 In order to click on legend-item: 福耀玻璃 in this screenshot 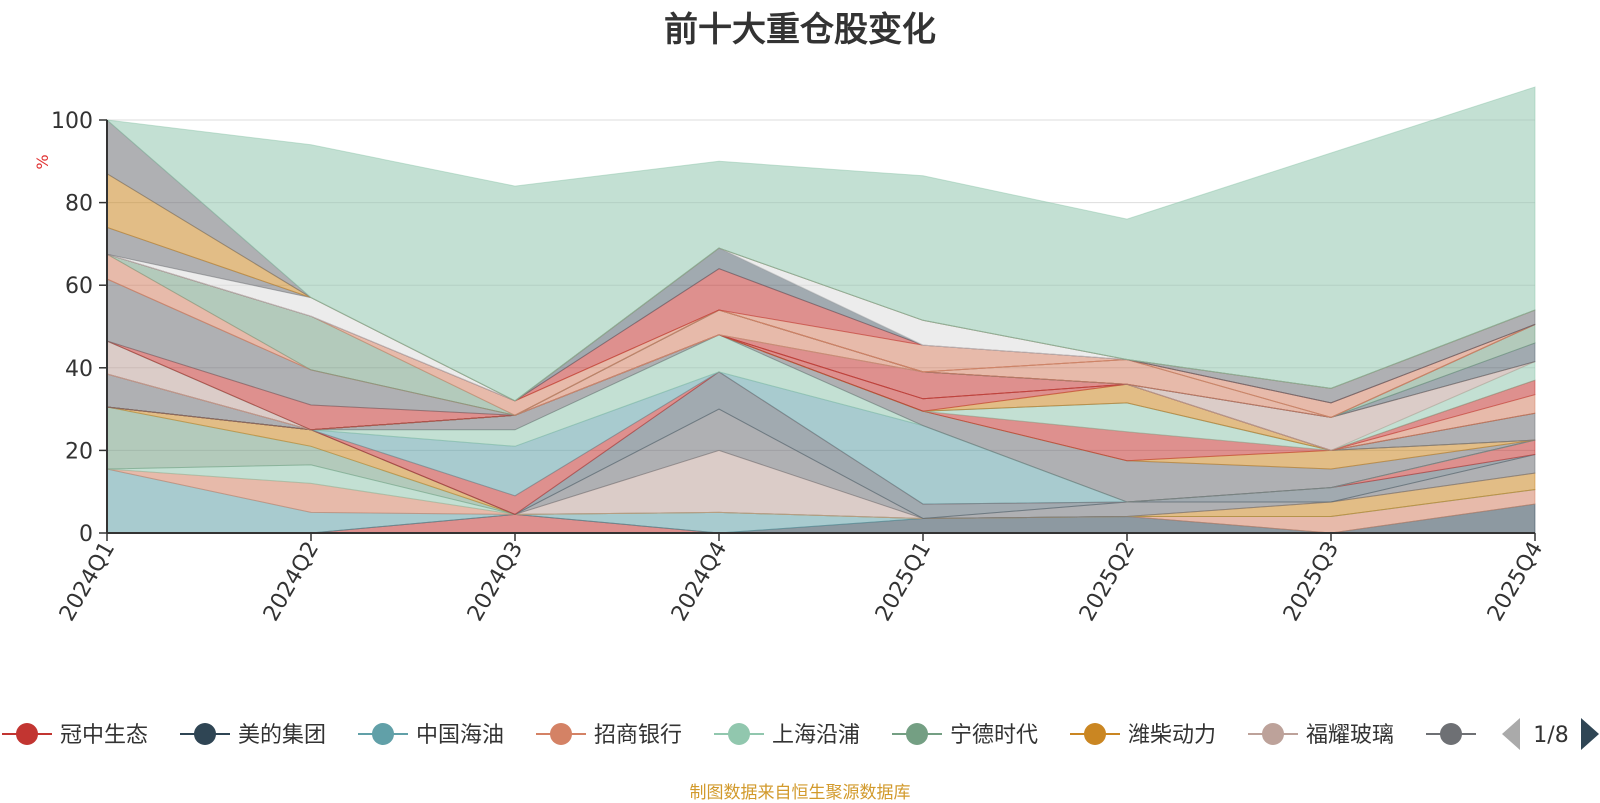, I will do `click(1321, 735)`.